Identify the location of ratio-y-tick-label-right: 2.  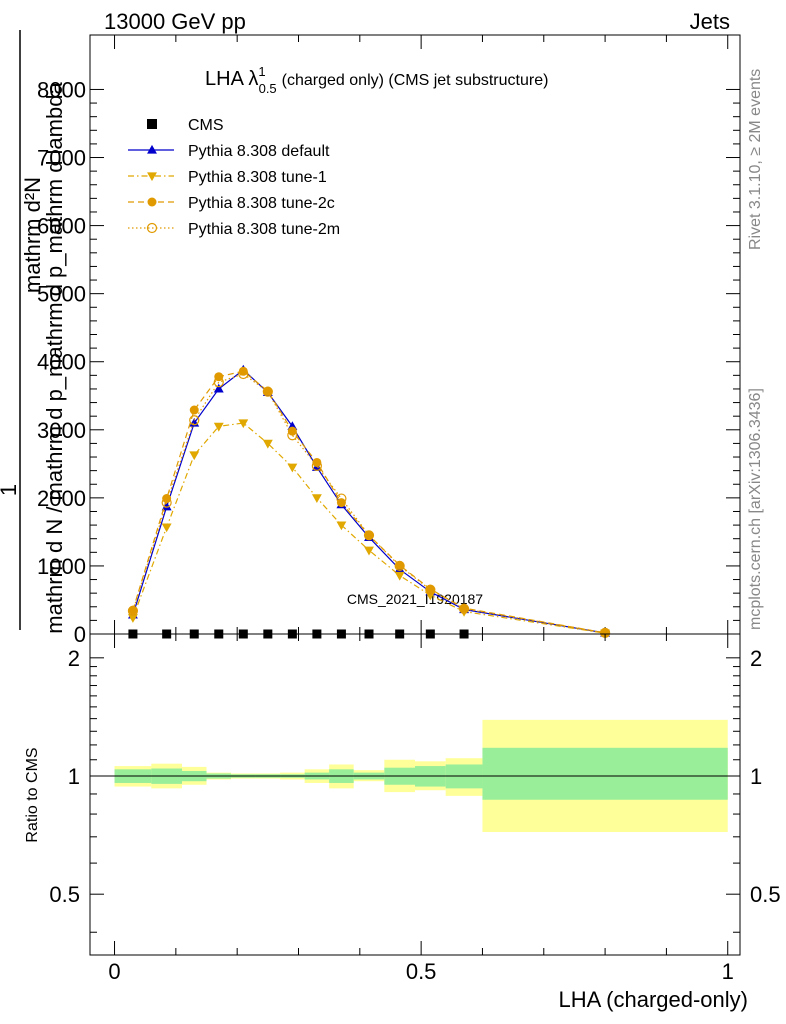
(756, 658).